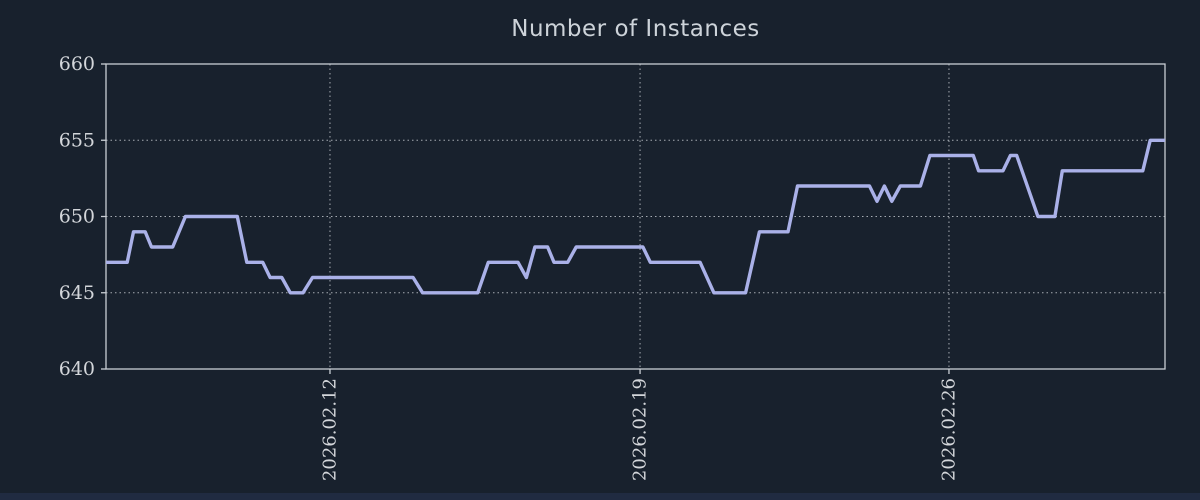 This screenshot has height=500, width=1200. Describe the element at coordinates (329, 429) in the screenshot. I see `x-tick-label: 2026.02.12` at that location.